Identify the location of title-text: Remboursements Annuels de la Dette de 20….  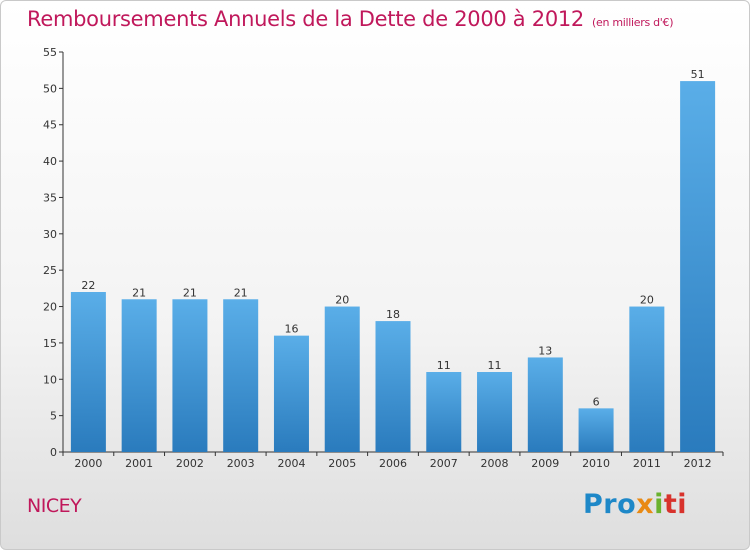
(305, 19).